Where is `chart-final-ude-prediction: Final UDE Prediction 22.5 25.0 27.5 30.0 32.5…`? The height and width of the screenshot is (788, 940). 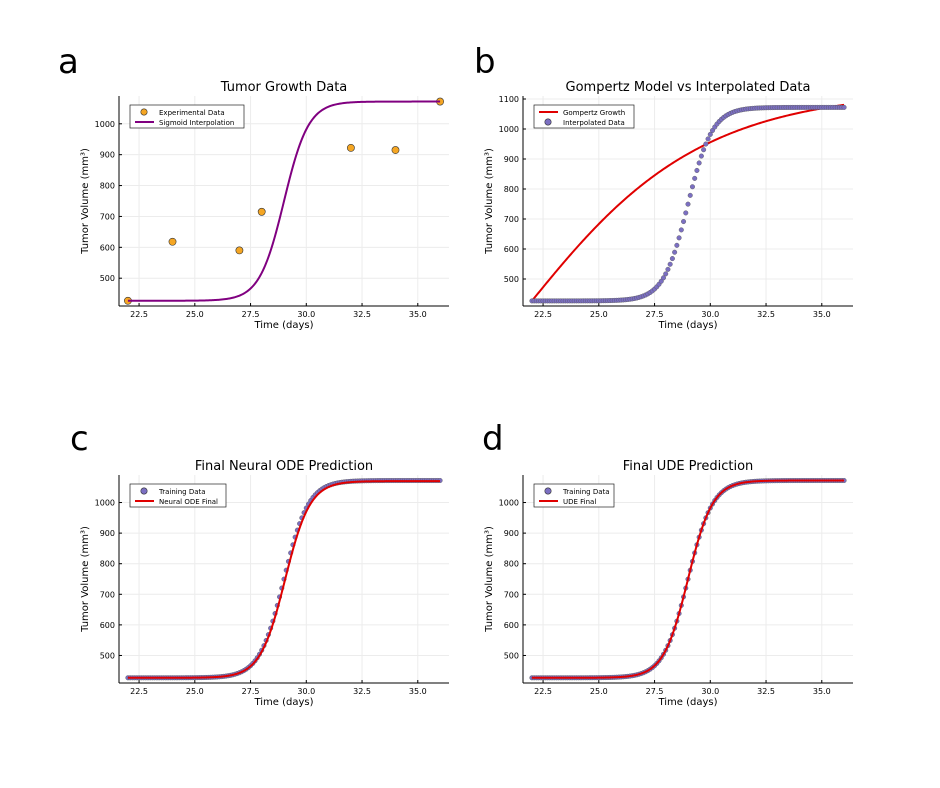
chart-final-ude-prediction: Final UDE Prediction 22.5 25.0 27.5 30.0 32.5… is located at coordinates (668, 583).